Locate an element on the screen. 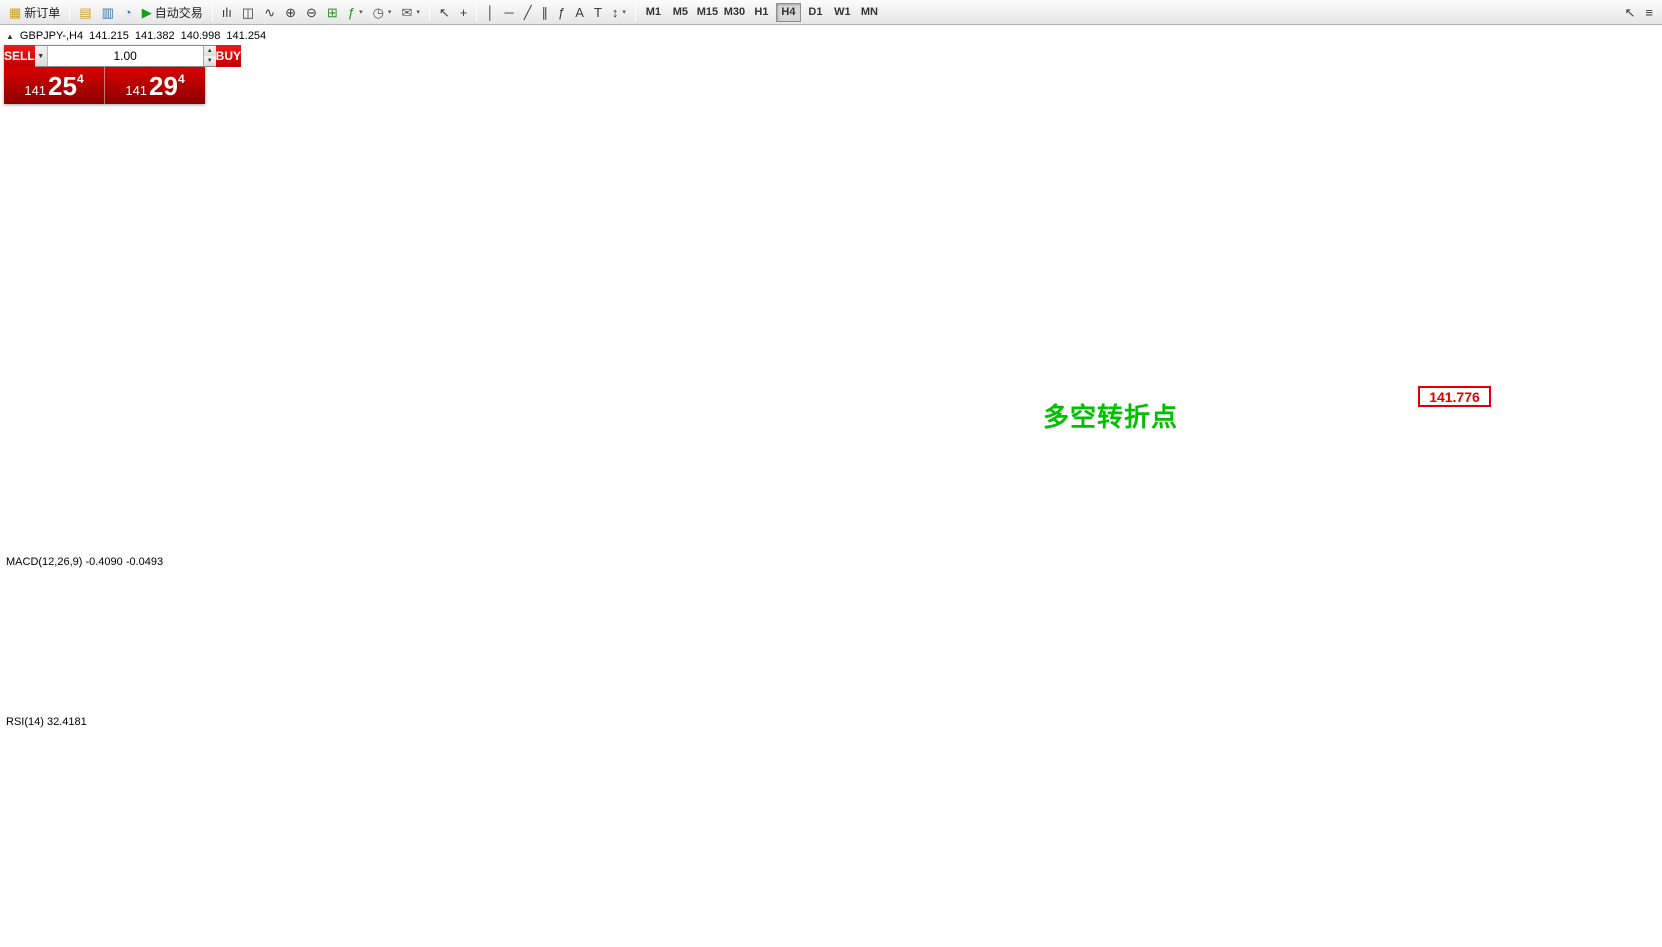 The width and height of the screenshot is (1662, 947). quote-low: 140.998 is located at coordinates (200, 36).